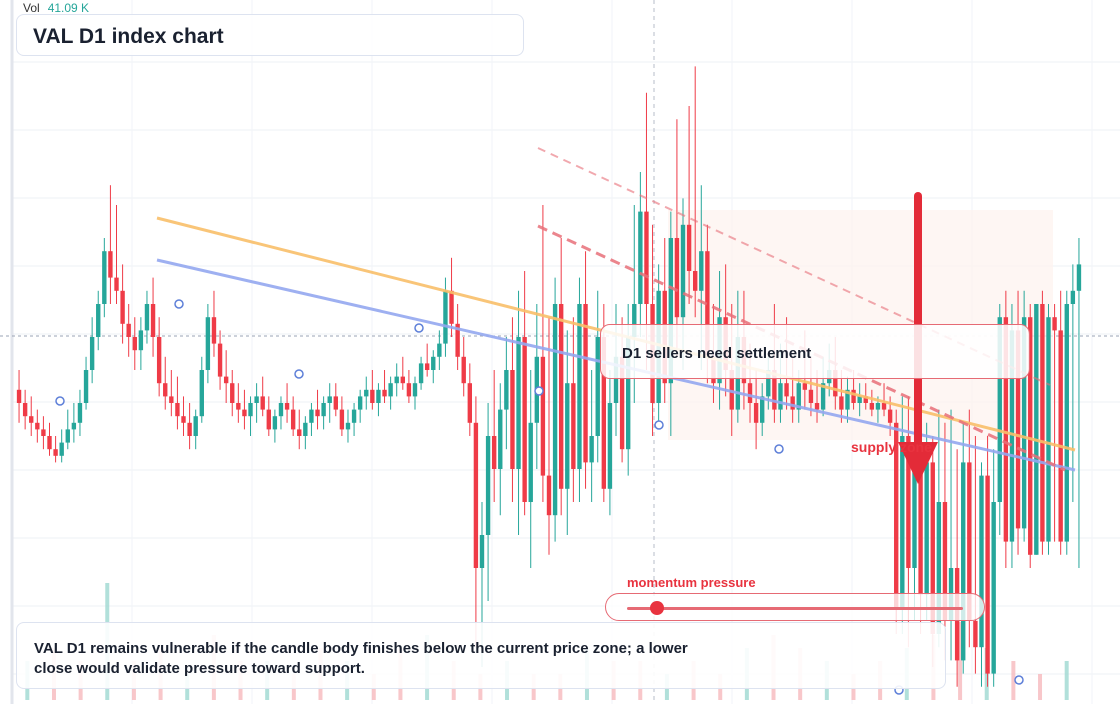 The height and width of the screenshot is (704, 1120). I want to click on arrow-head, so click(918, 463).